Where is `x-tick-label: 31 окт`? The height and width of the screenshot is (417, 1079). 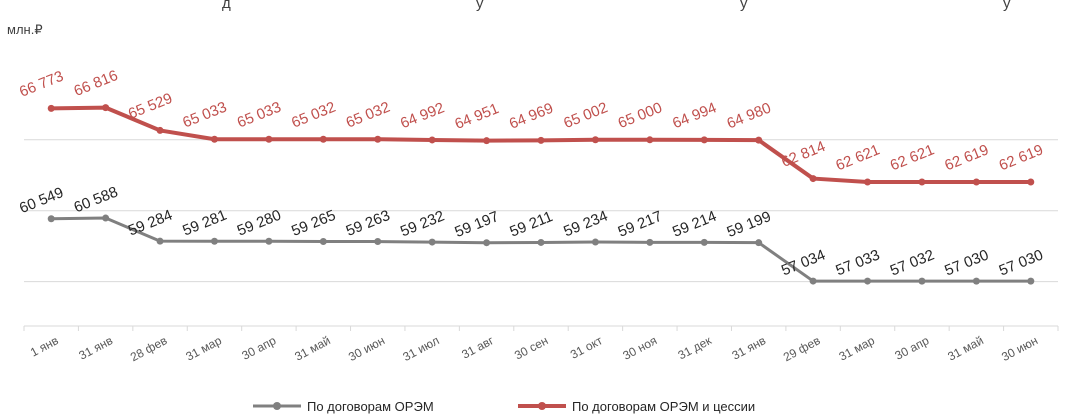
x-tick-label: 31 окт is located at coordinates (586, 347).